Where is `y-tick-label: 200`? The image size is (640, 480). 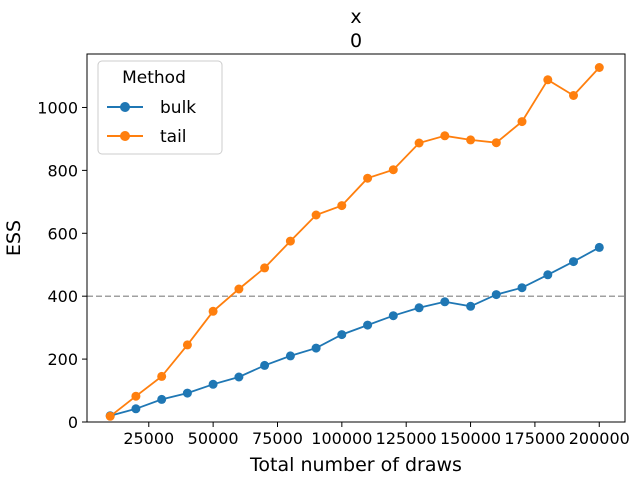 y-tick-label: 200 is located at coordinates (62, 359).